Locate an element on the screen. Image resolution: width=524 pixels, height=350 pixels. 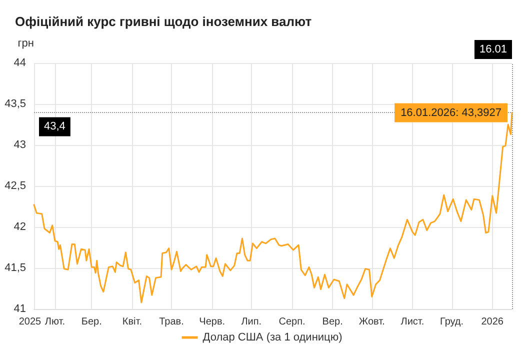
x-tick-label: Лют. is located at coordinates (54, 322).